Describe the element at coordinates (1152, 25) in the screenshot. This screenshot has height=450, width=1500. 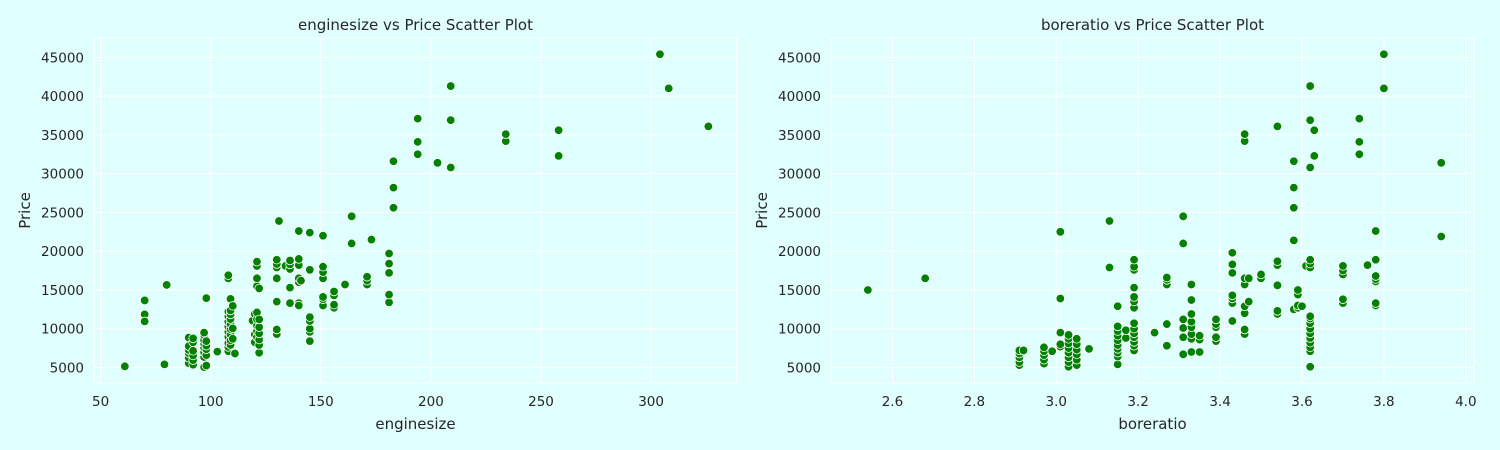
I see `chart-title: boreratio vs Price Scatter Plot` at that location.